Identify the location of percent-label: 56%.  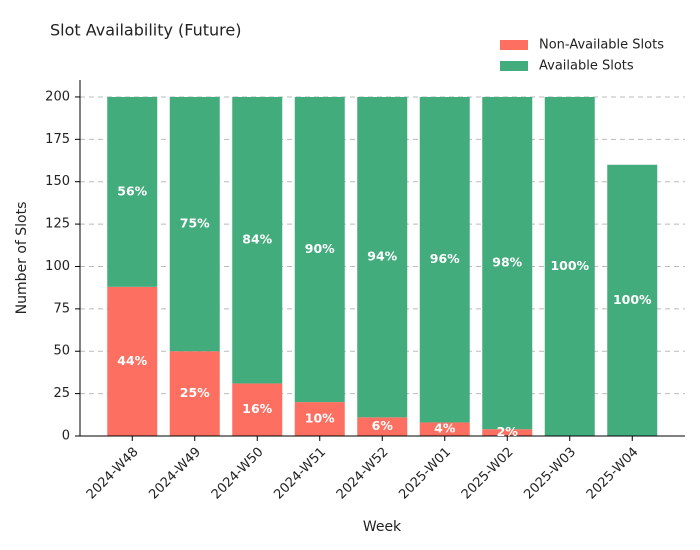
(132, 190).